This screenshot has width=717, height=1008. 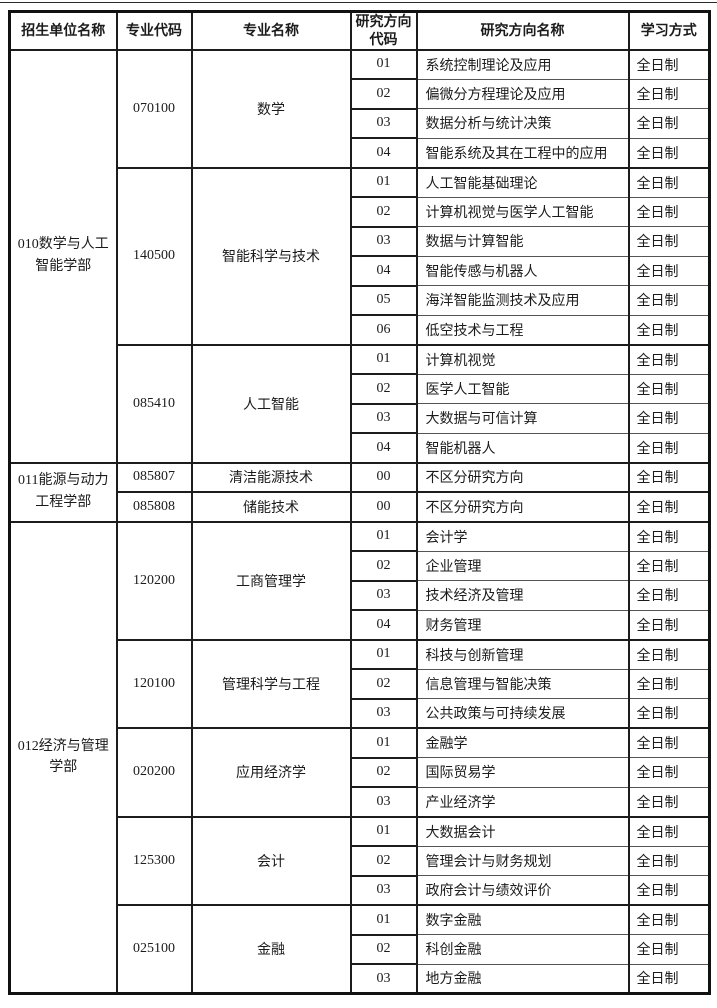 I want to click on table-row: 02 偏微分方程理论及应用 全日制, so click(x=360, y=94).